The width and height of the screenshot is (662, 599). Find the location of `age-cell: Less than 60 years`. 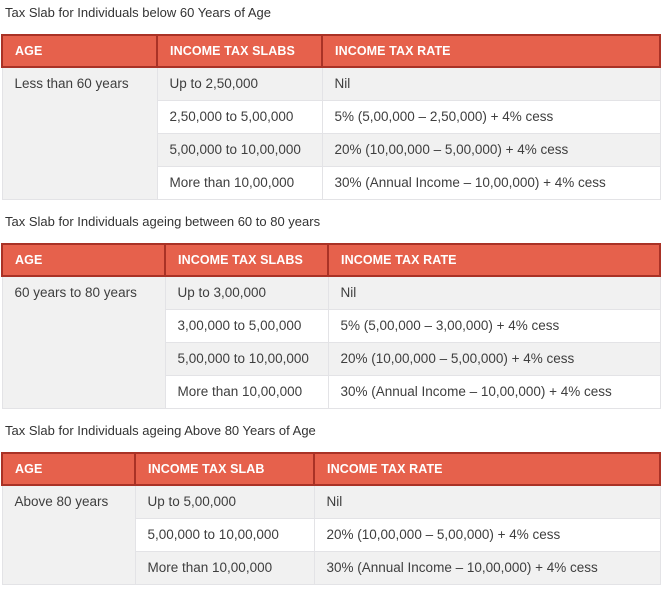

age-cell: Less than 60 years is located at coordinates (79, 133).